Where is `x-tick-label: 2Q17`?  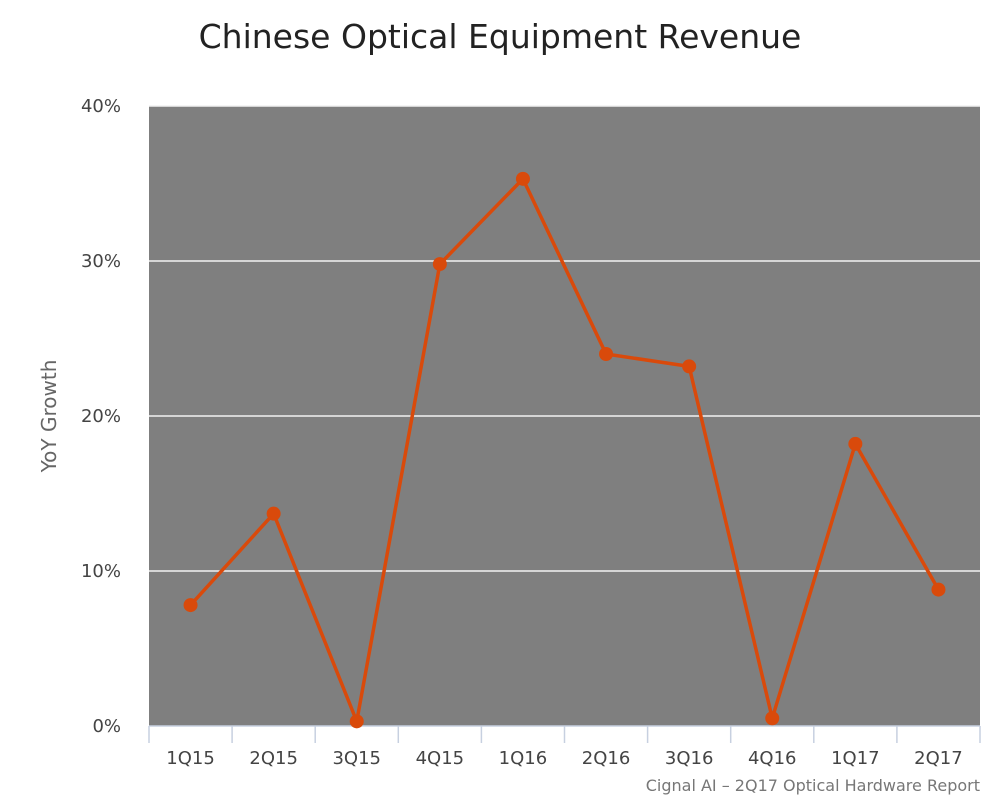
x-tick-label: 2Q17 is located at coordinates (938, 758).